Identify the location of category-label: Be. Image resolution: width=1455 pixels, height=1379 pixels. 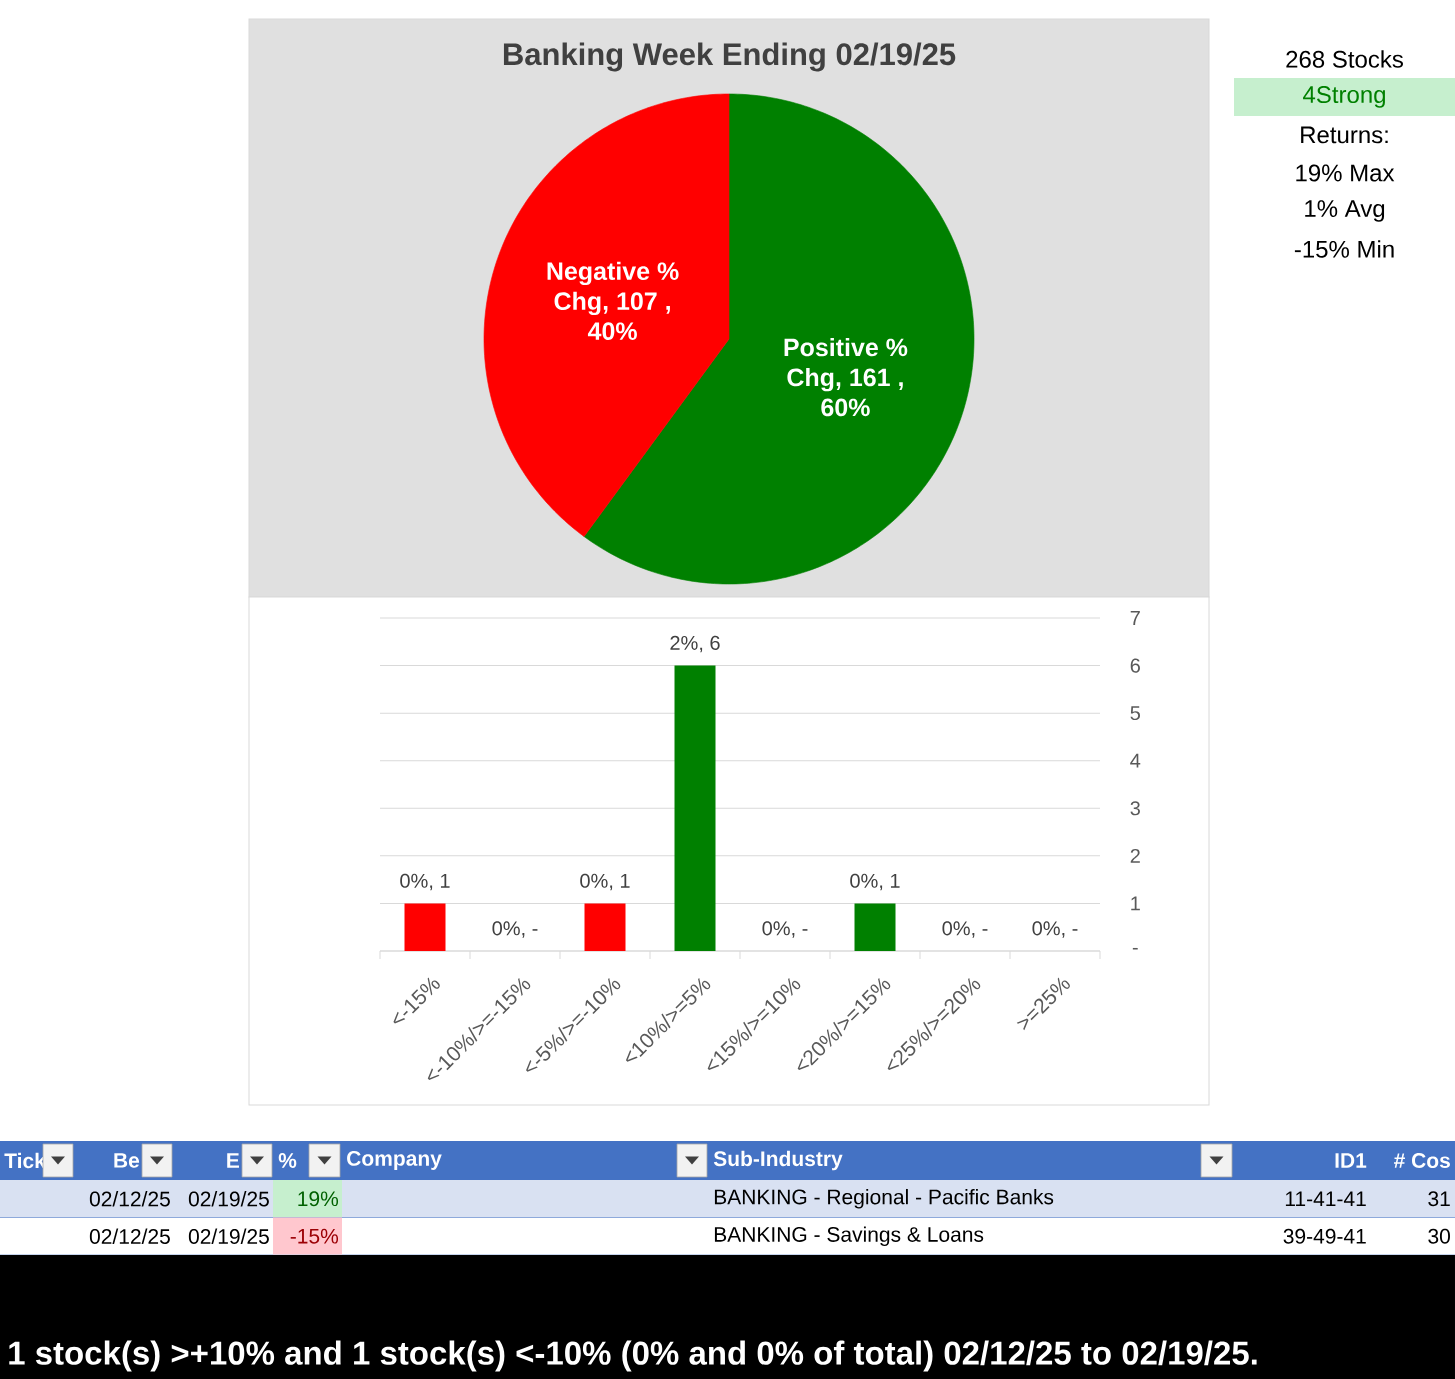
(127, 1160).